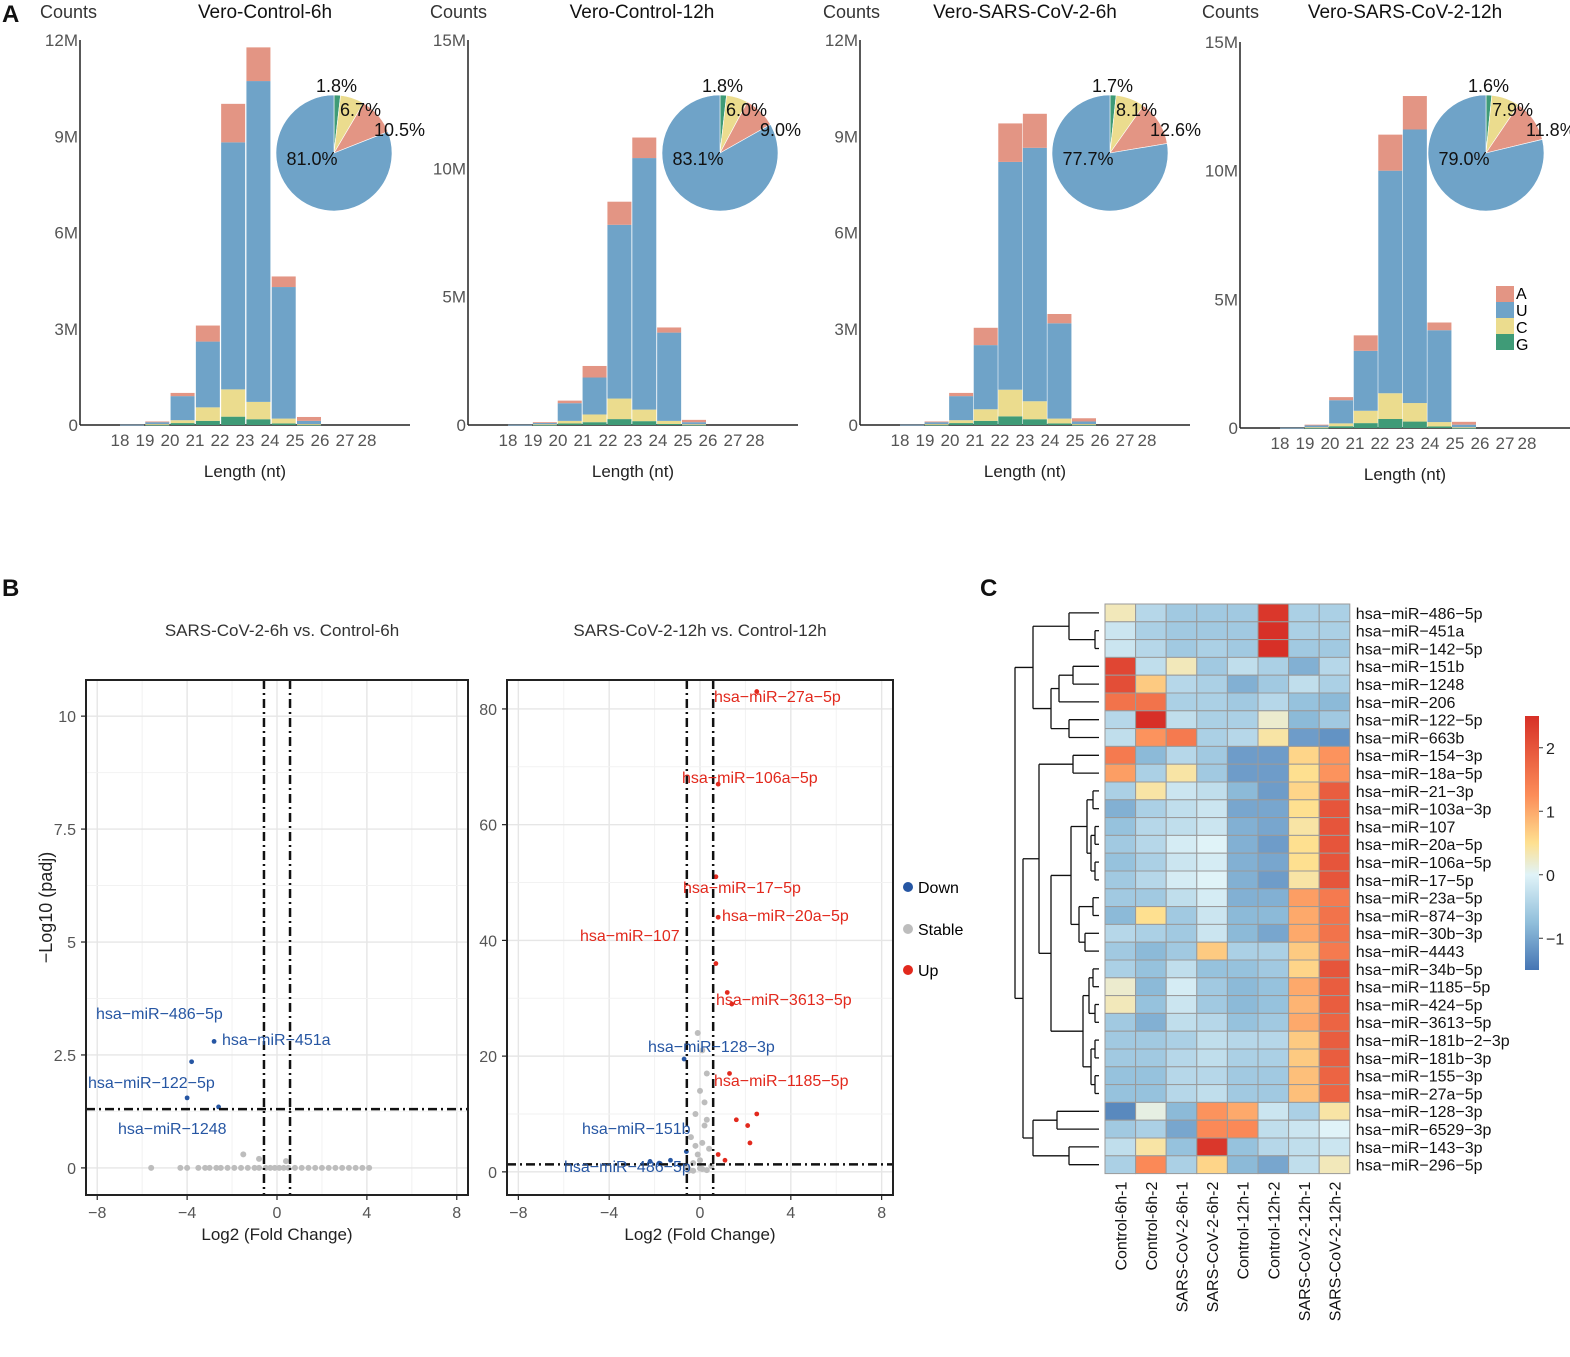  I want to click on row-label: hsa−miR−103a−3p, so click(1424, 810).